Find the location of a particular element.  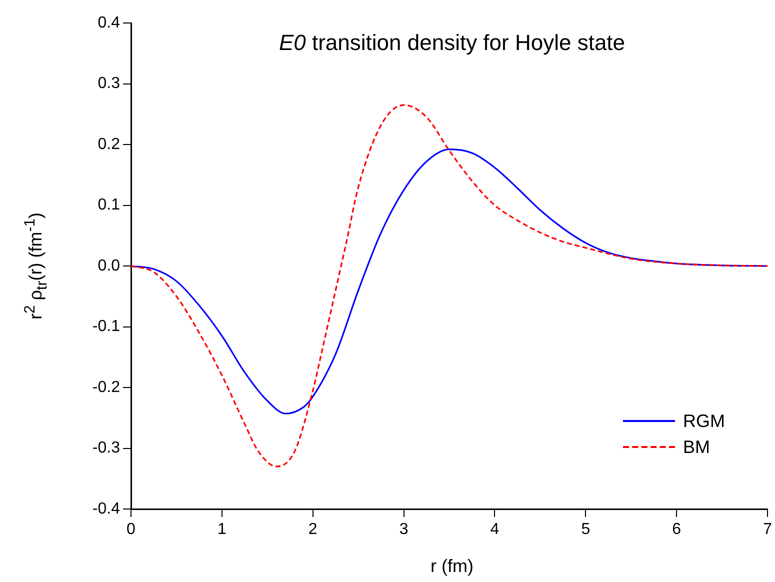

x-tick-label: 4 is located at coordinates (495, 529).